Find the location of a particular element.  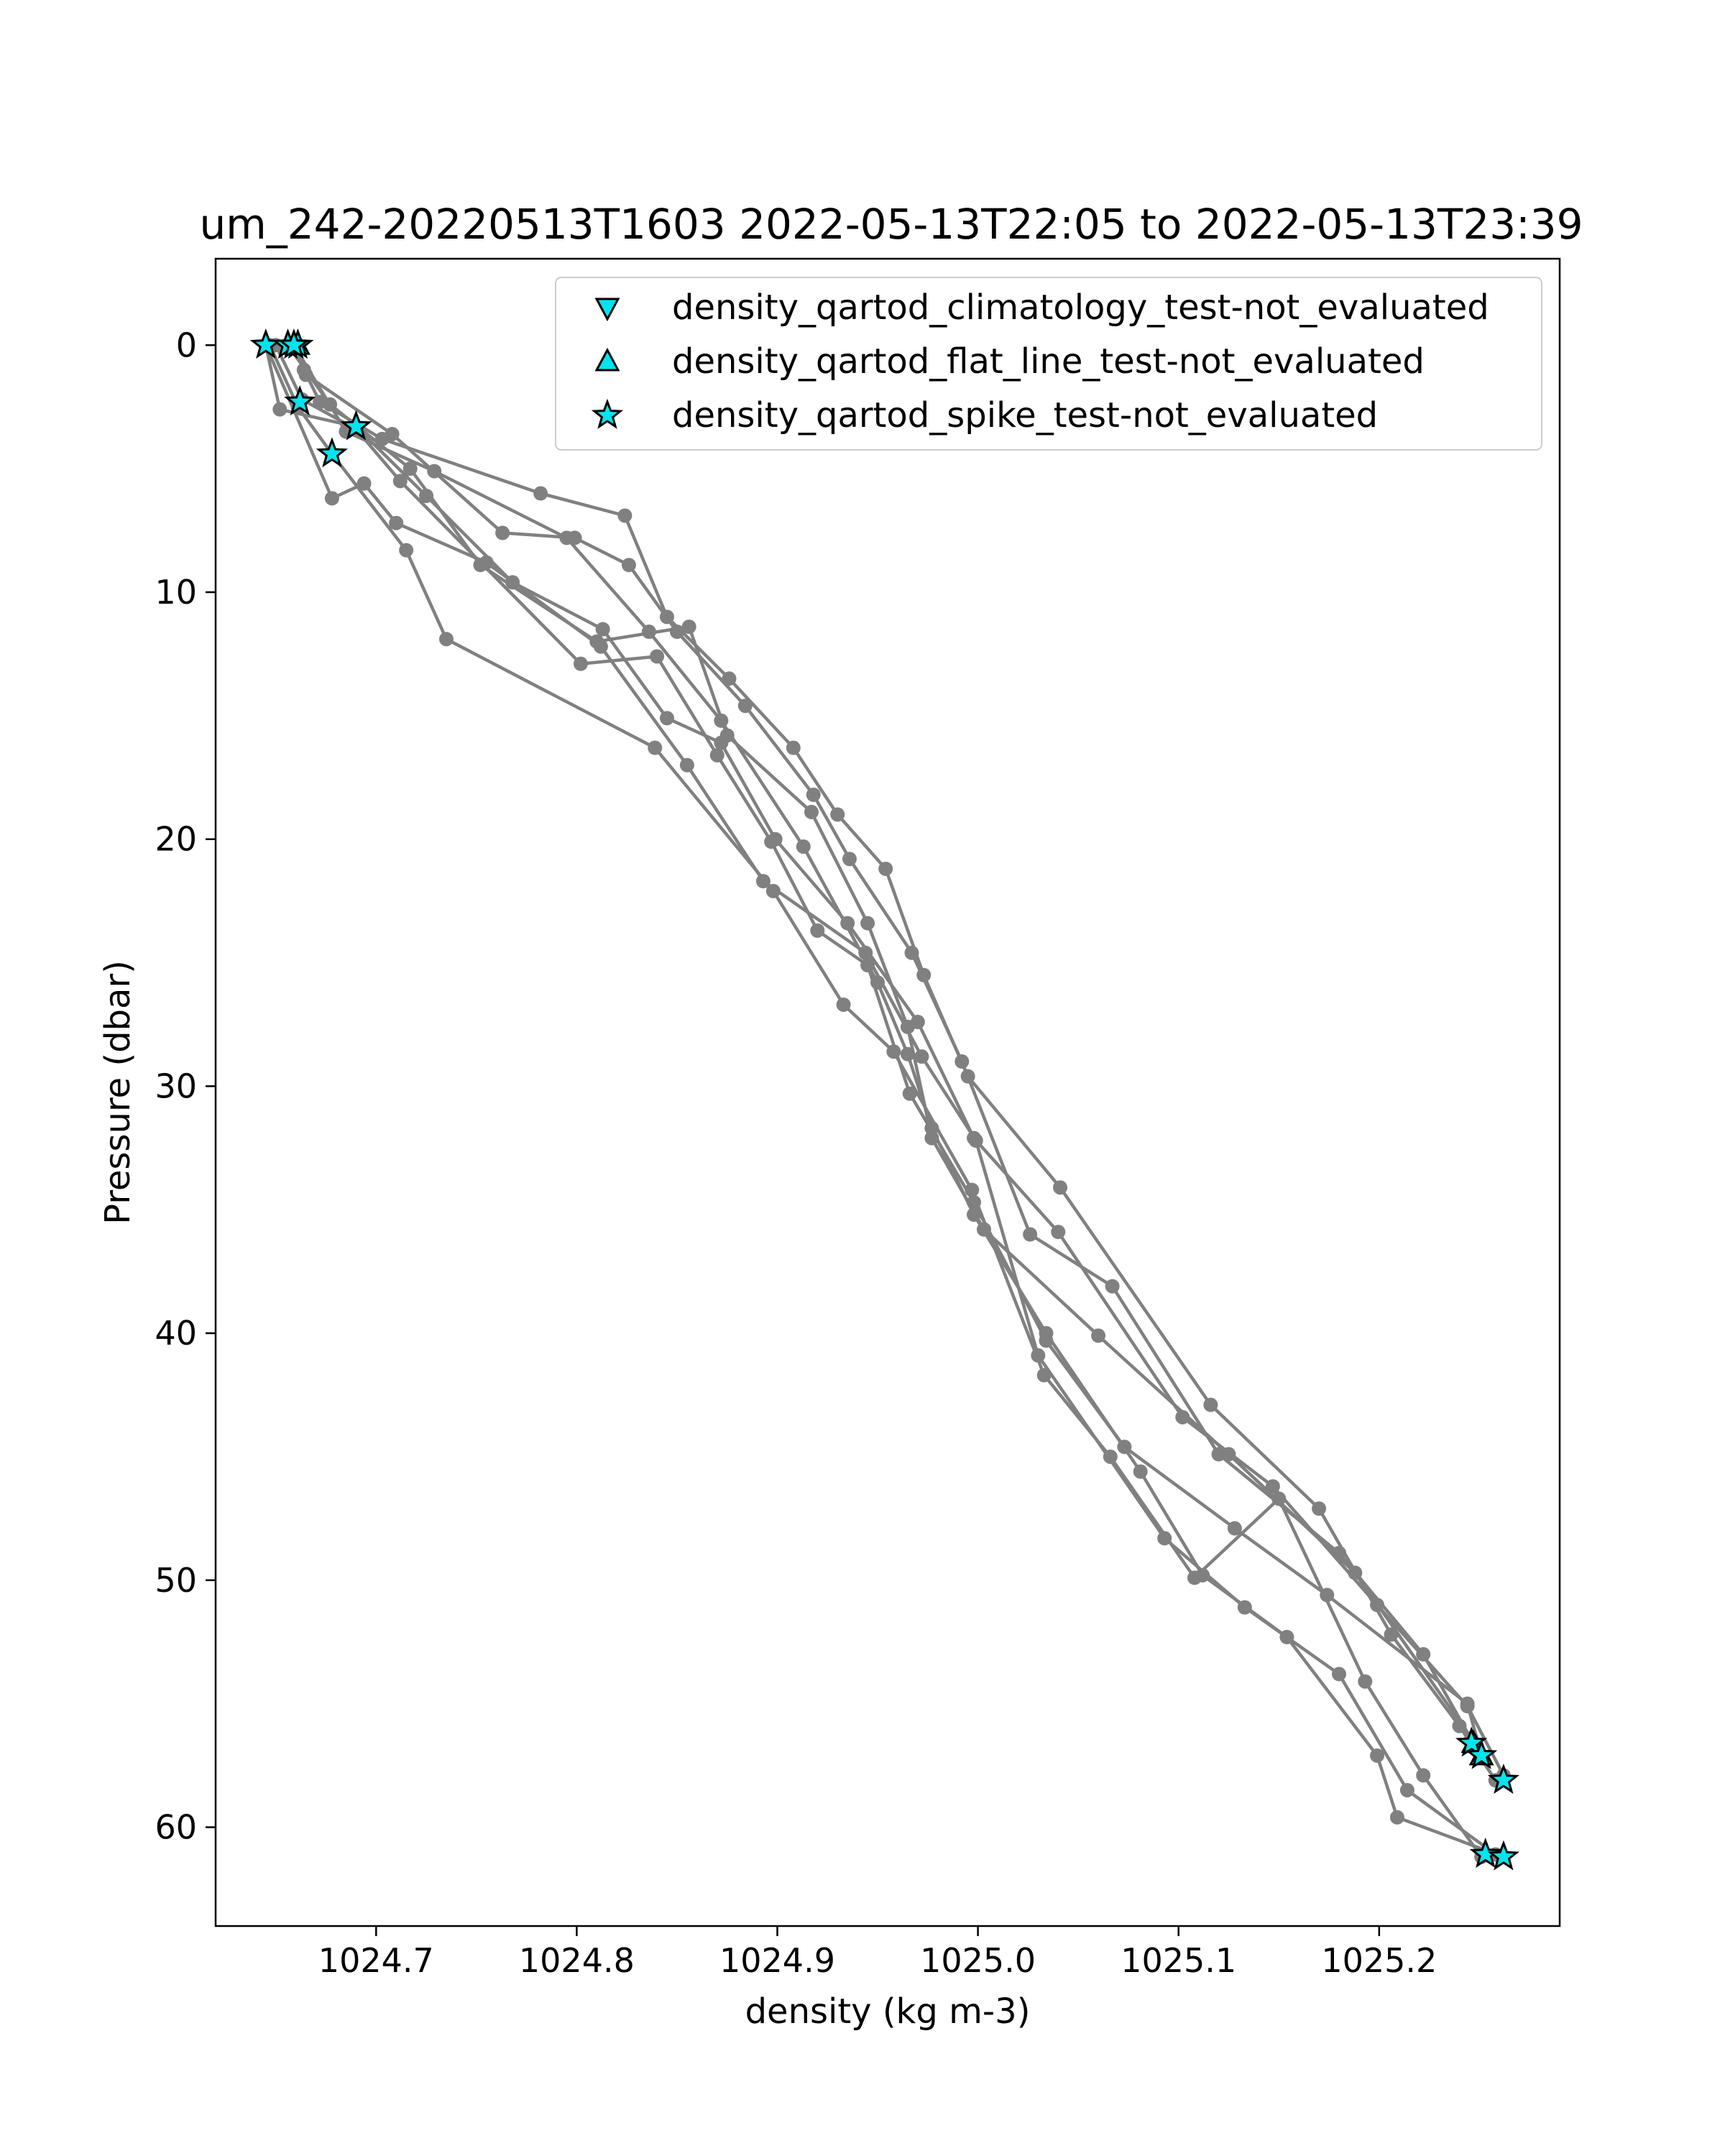

y-tick-label: 50 is located at coordinates (176, 1580).